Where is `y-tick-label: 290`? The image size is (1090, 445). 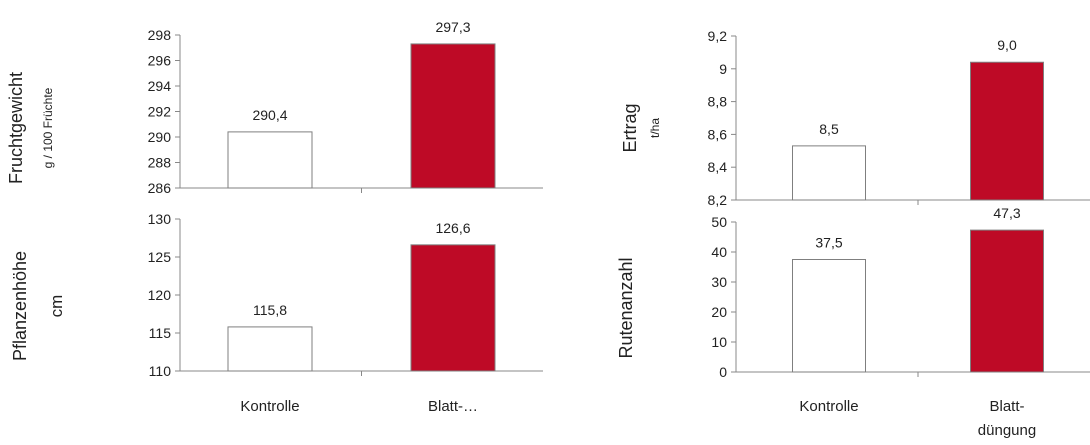 y-tick-label: 290 is located at coordinates (160, 137).